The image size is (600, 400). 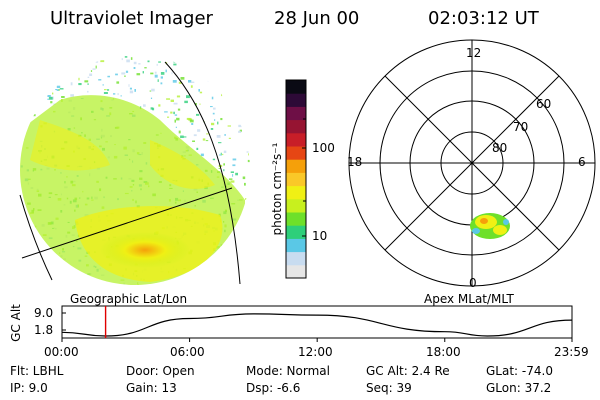 What do you see at coordinates (355, 162) in the screenshot?
I see `mlt-label-18: 18` at bounding box center [355, 162].